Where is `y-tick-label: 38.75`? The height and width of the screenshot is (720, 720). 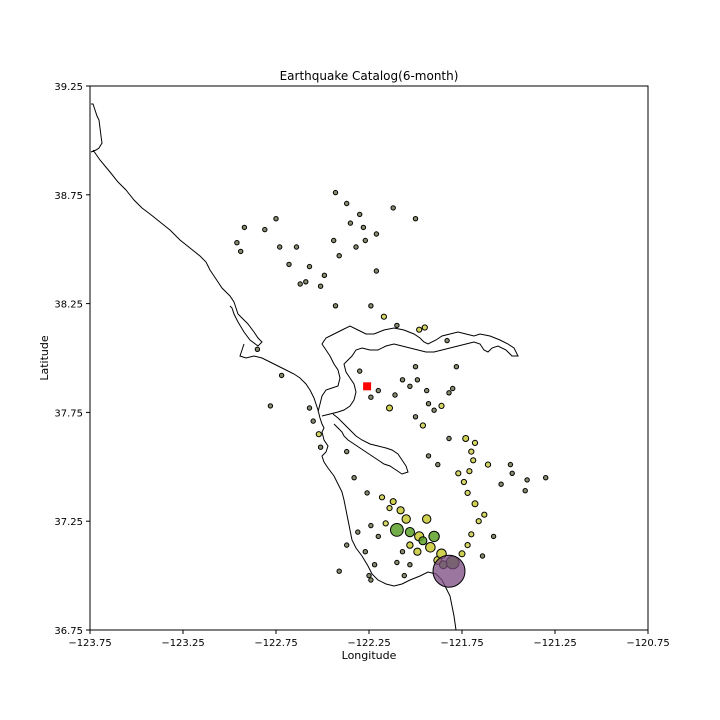
y-tick-label: 38.75 is located at coordinates (68, 196).